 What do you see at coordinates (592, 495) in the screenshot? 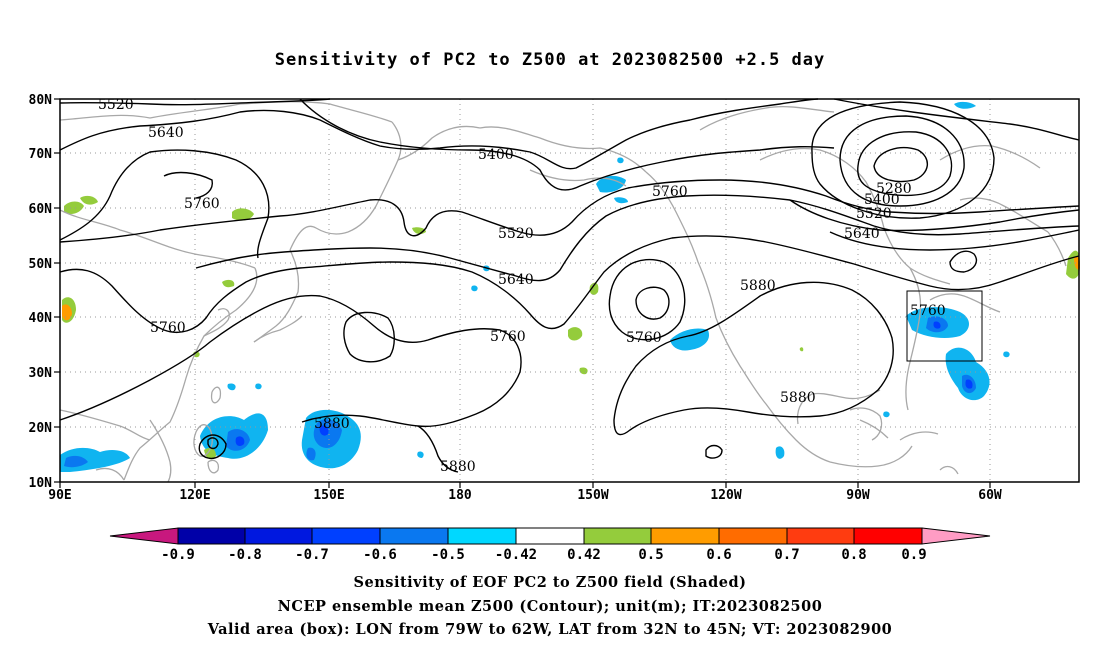
I see `lon-label: 150W` at bounding box center [592, 495].